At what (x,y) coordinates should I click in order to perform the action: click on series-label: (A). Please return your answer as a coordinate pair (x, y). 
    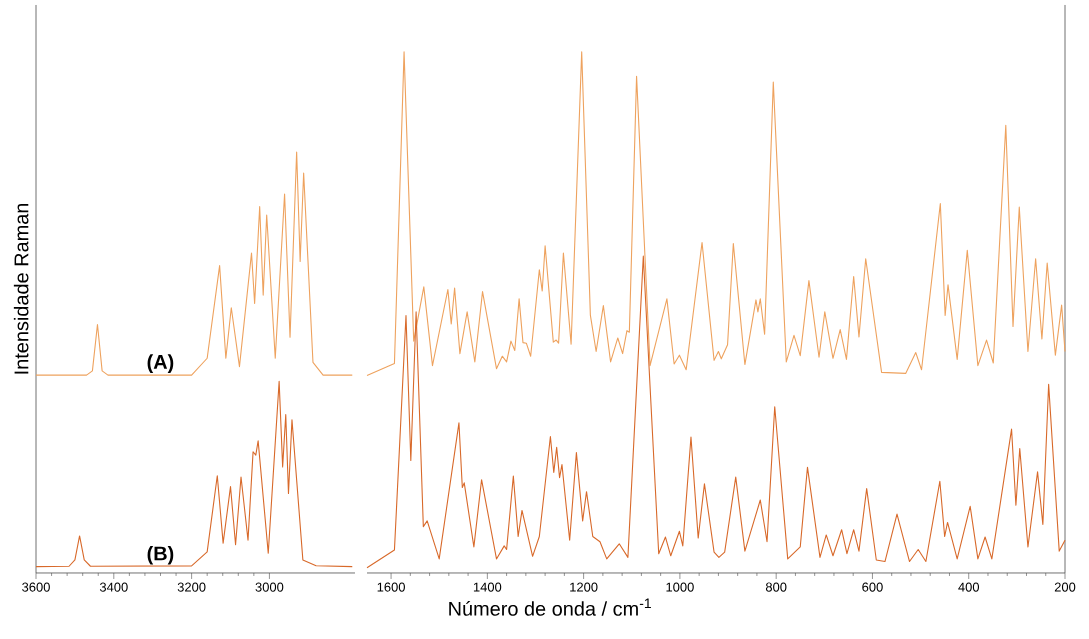
    Looking at the image, I should click on (160, 363).